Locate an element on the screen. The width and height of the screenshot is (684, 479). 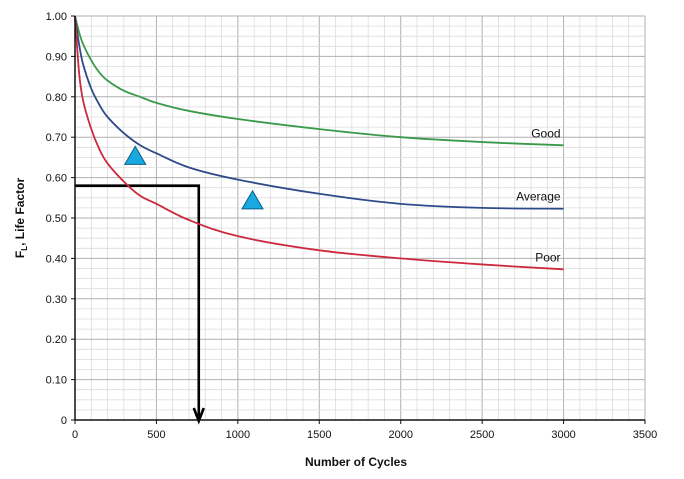
x-tick-label: 1000 is located at coordinates (238, 435).